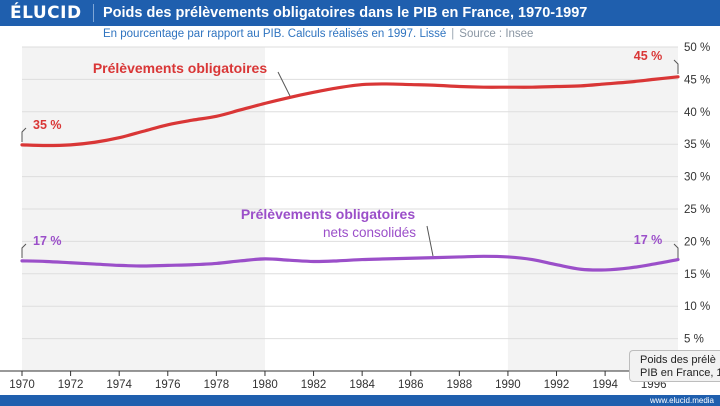 This screenshot has width=720, height=406. I want to click on start-value-label-2: 17 %, so click(47, 241).